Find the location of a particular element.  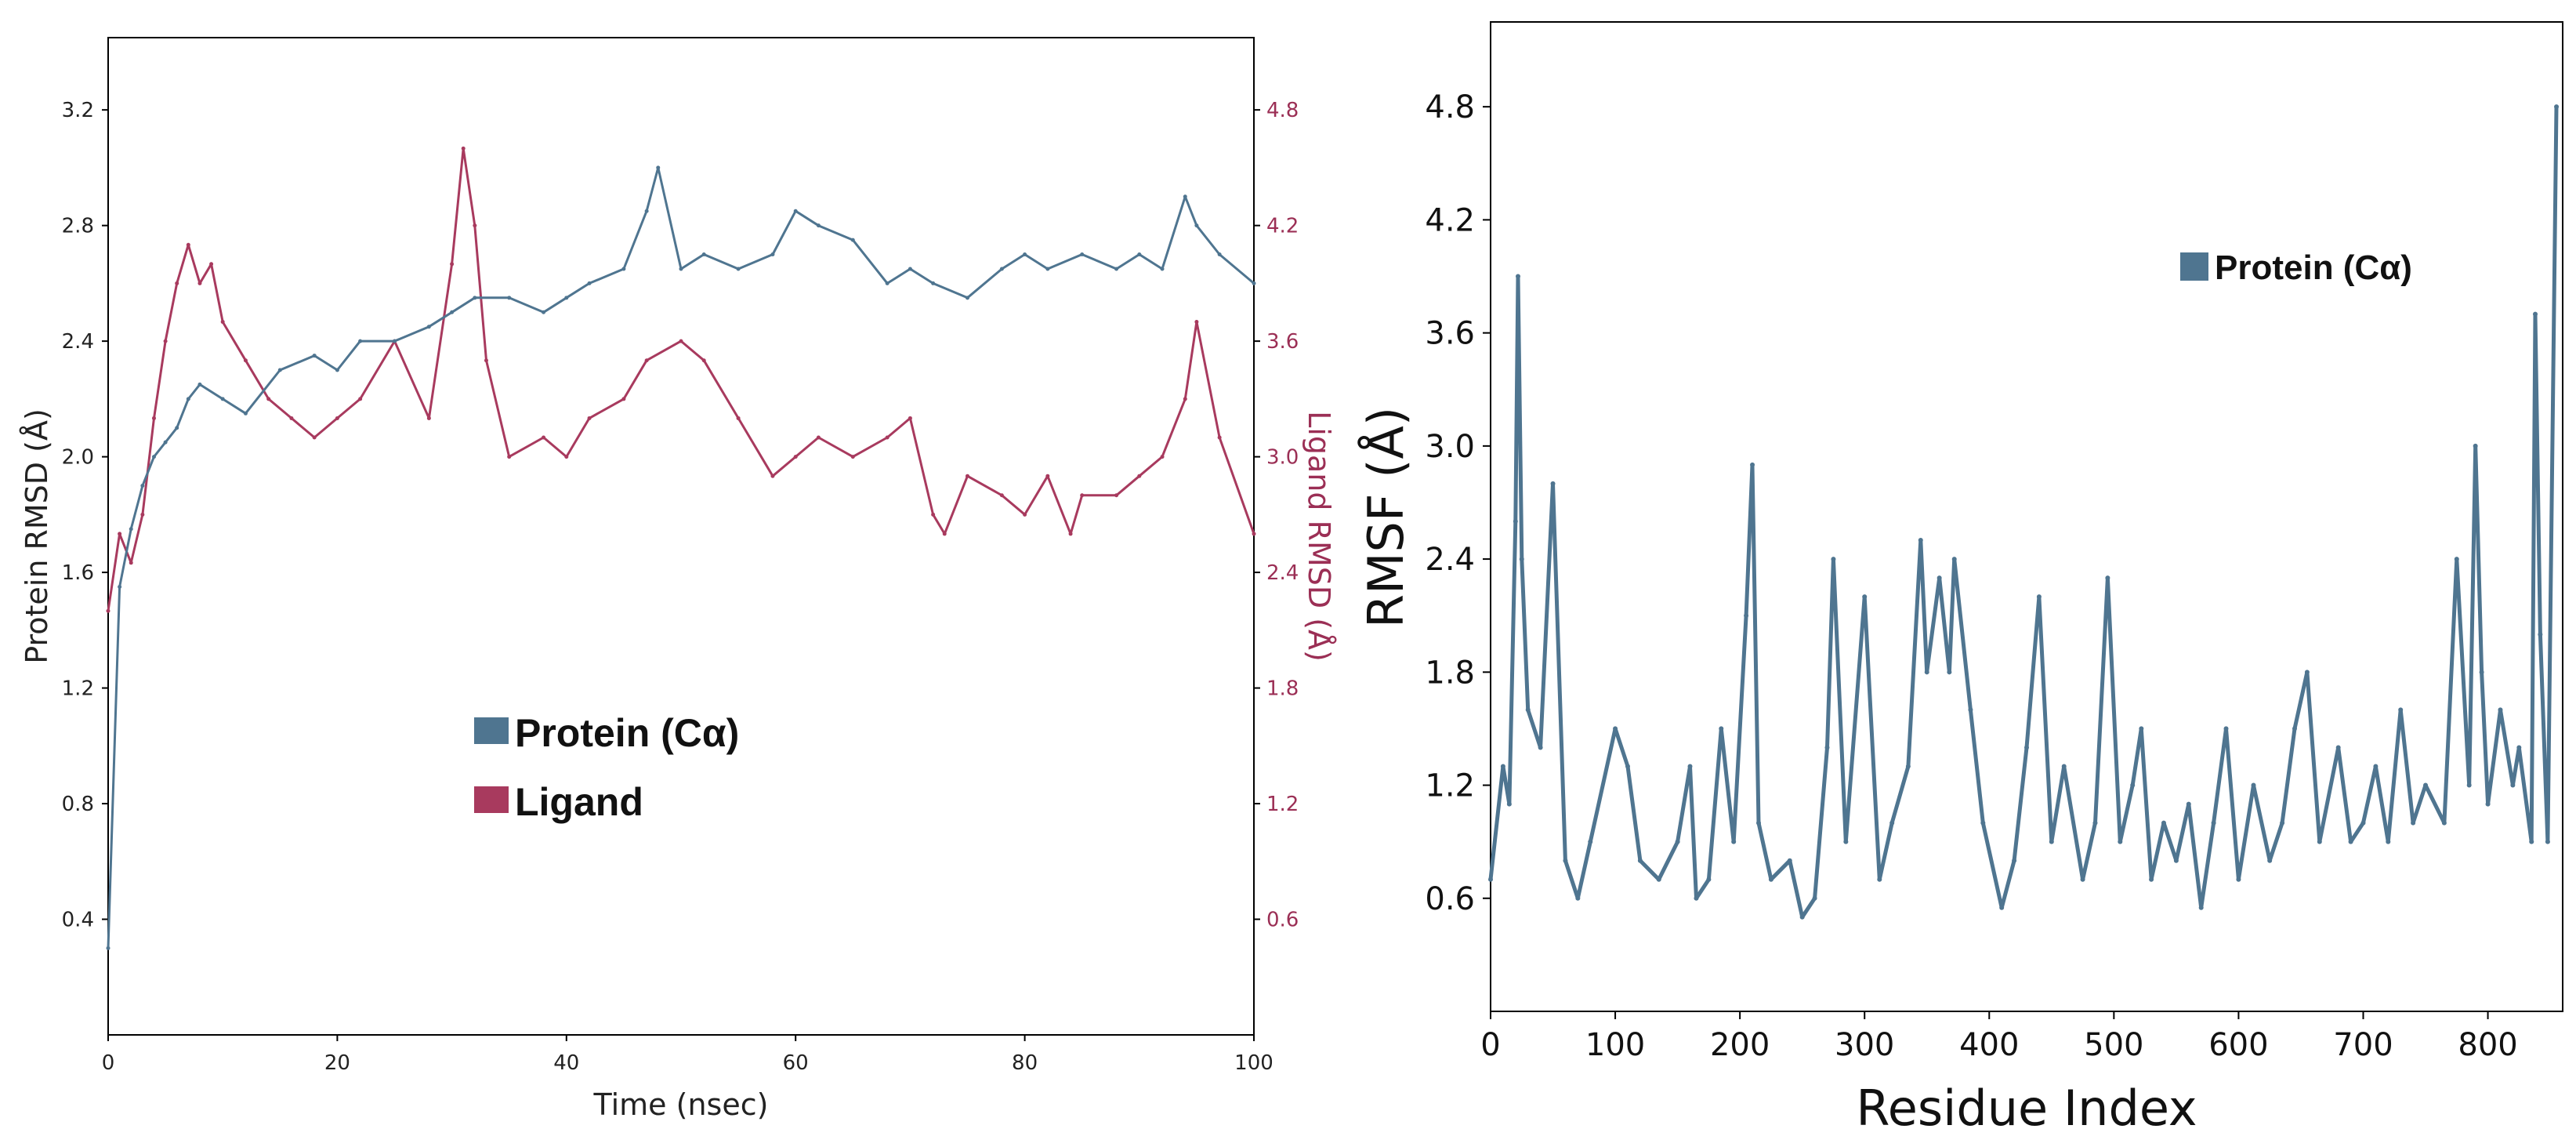

legend-label-protein-rmsf: Protein (Cα) is located at coordinates (2313, 268).